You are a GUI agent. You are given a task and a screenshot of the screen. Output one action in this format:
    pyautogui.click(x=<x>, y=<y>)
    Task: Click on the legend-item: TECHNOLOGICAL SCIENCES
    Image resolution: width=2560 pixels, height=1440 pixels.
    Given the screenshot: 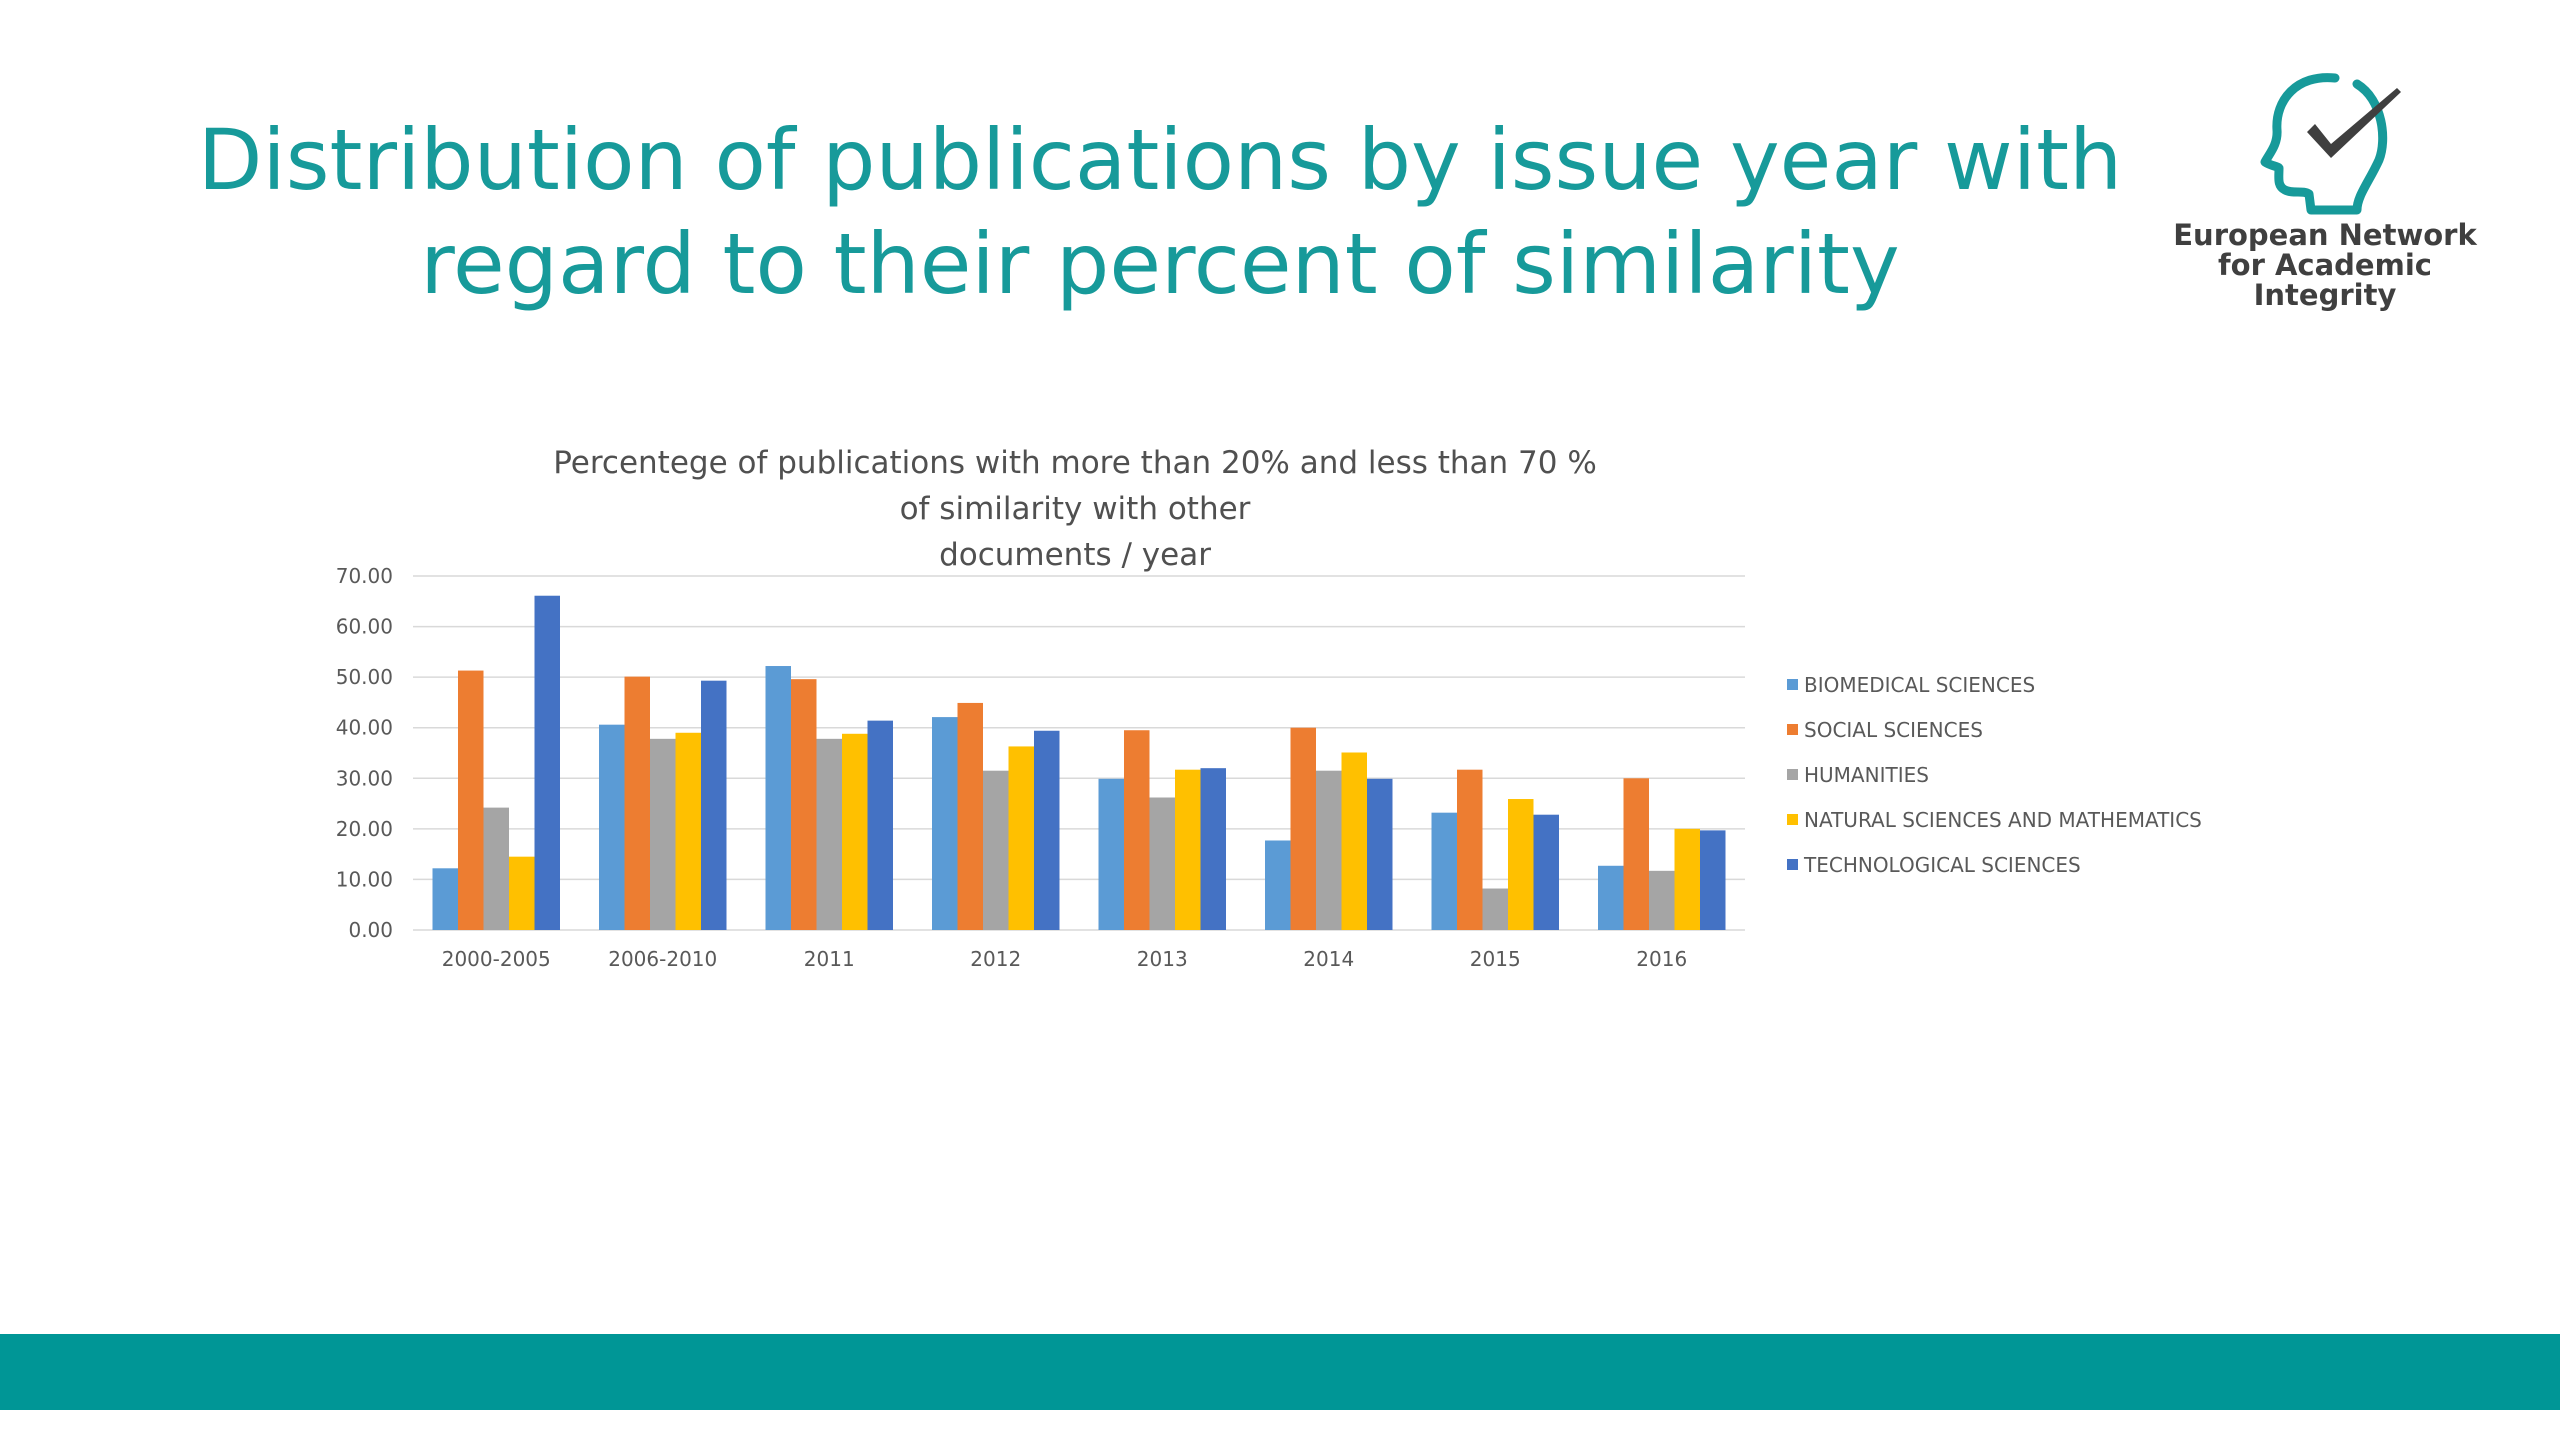 What is the action you would take?
    pyautogui.click(x=2022, y=864)
    